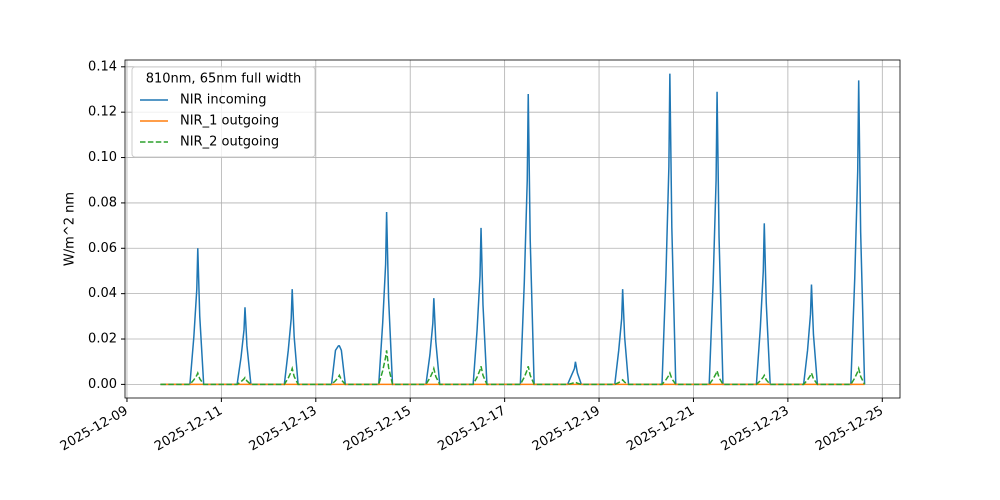 This screenshot has width=1000, height=500. Describe the element at coordinates (70, 229) in the screenshot. I see `y-axis-label: W/m^2 nm` at that location.